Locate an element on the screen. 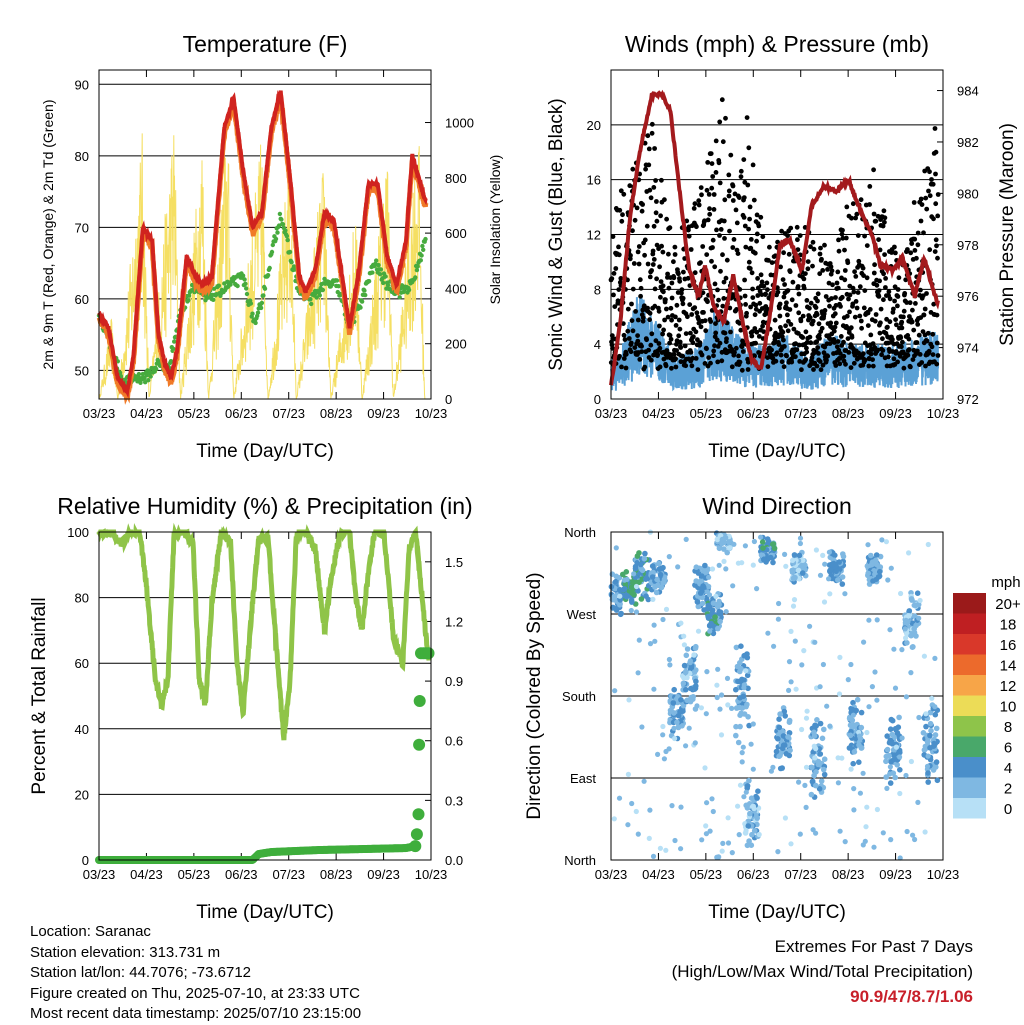  colorbar-swatch is located at coordinates (969, 726).